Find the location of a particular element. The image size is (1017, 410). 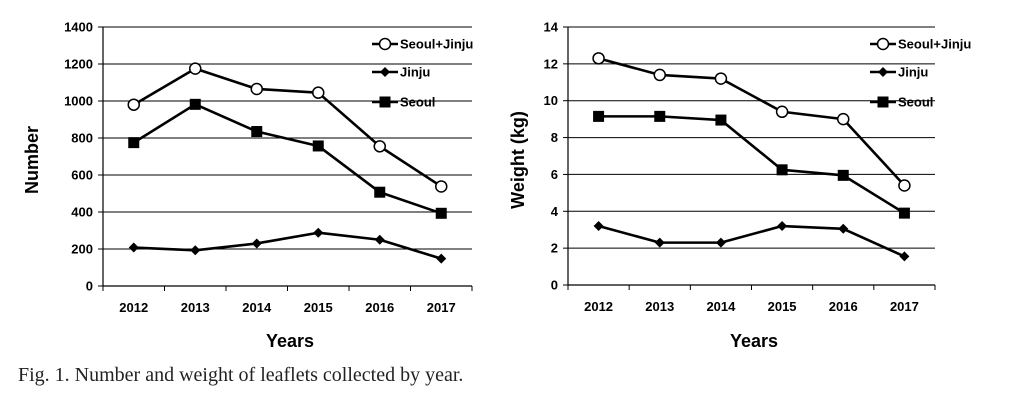

y-tick-label: 6 is located at coordinates (554, 174).